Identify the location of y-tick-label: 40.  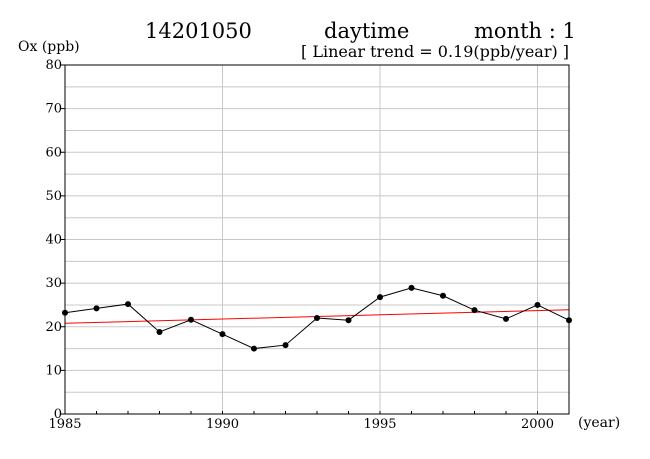
(53, 240).